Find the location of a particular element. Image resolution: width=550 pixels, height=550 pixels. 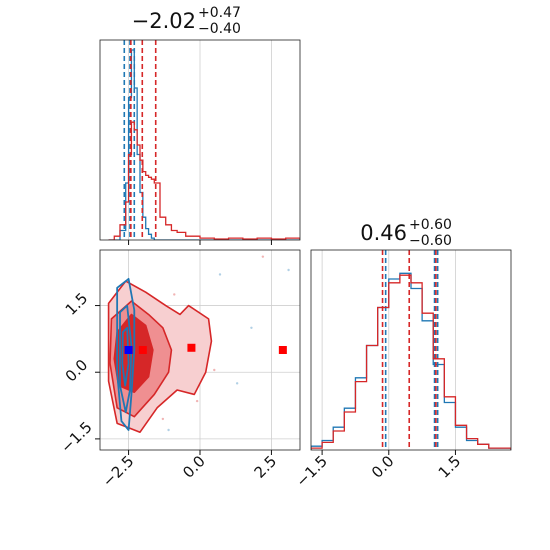

x-tick-label: −2.5 is located at coordinates (118, 471).